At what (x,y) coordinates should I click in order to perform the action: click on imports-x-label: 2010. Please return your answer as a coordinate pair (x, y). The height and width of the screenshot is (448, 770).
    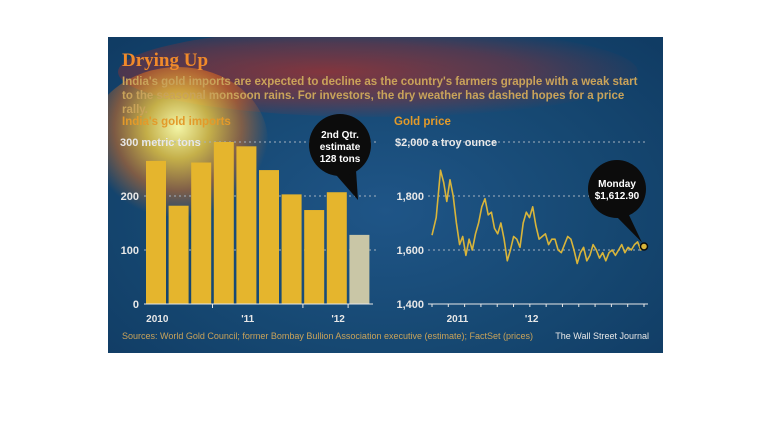
    Looking at the image, I should click on (157, 319).